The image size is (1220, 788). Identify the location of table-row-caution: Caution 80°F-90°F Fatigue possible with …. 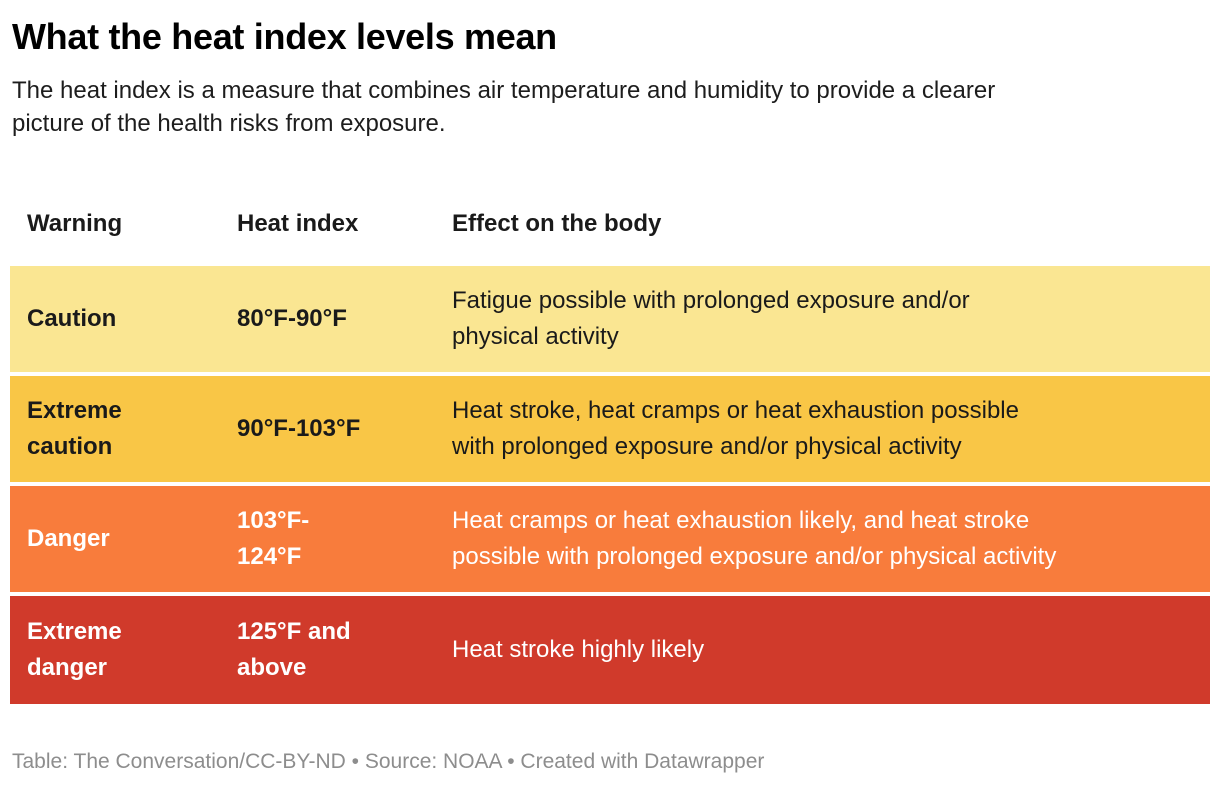
(610, 318).